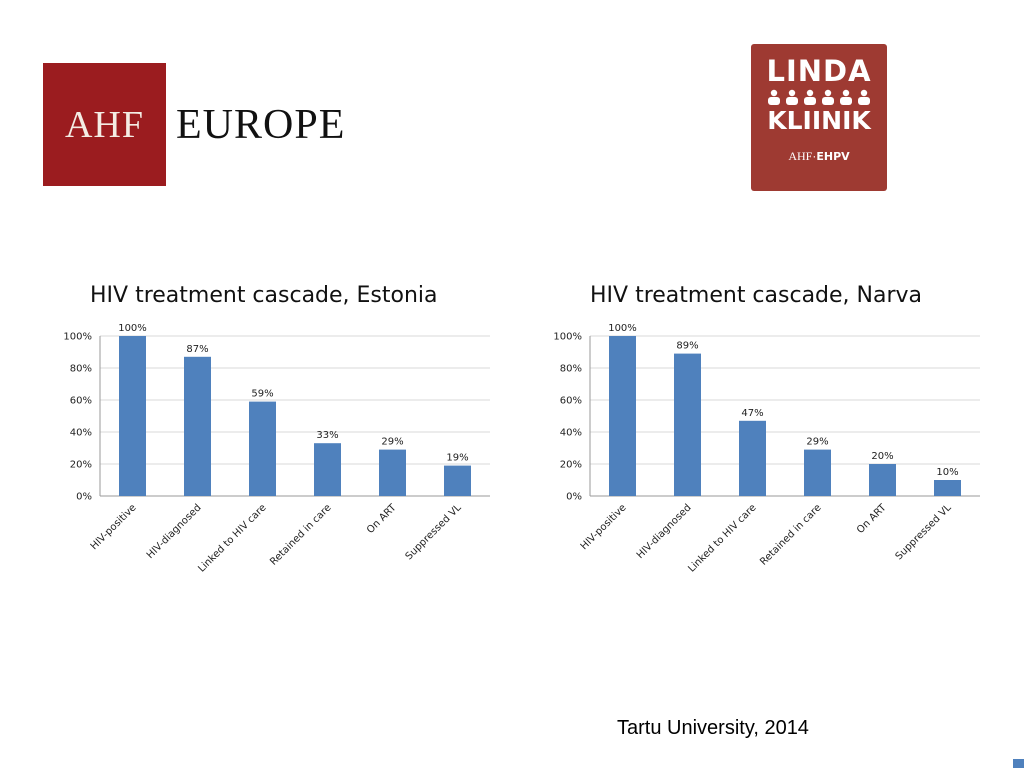 This screenshot has width=1024, height=768. I want to click on slide-corner-marker, so click(1018, 763).